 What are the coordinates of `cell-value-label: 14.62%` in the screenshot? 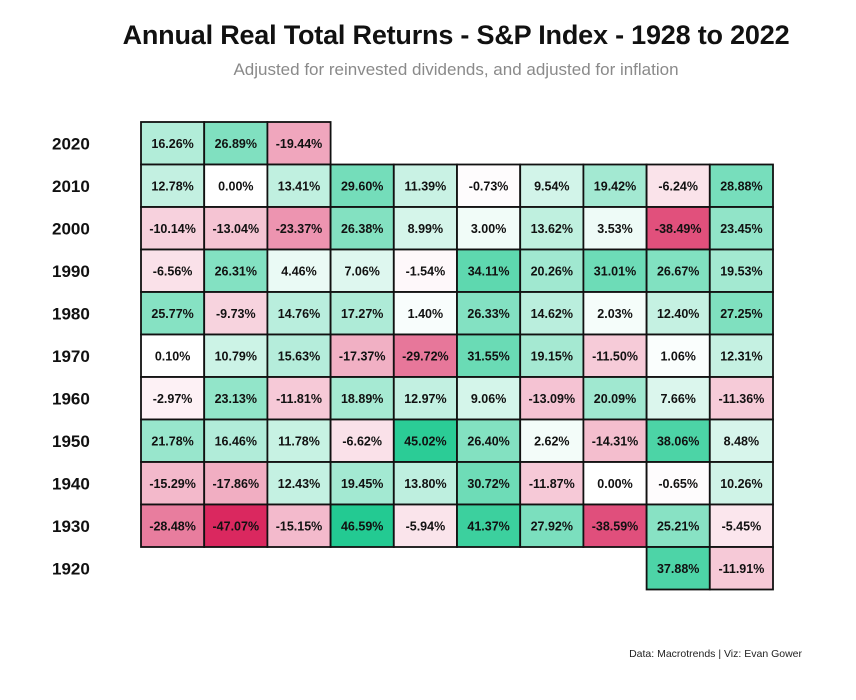 It's located at (552, 314).